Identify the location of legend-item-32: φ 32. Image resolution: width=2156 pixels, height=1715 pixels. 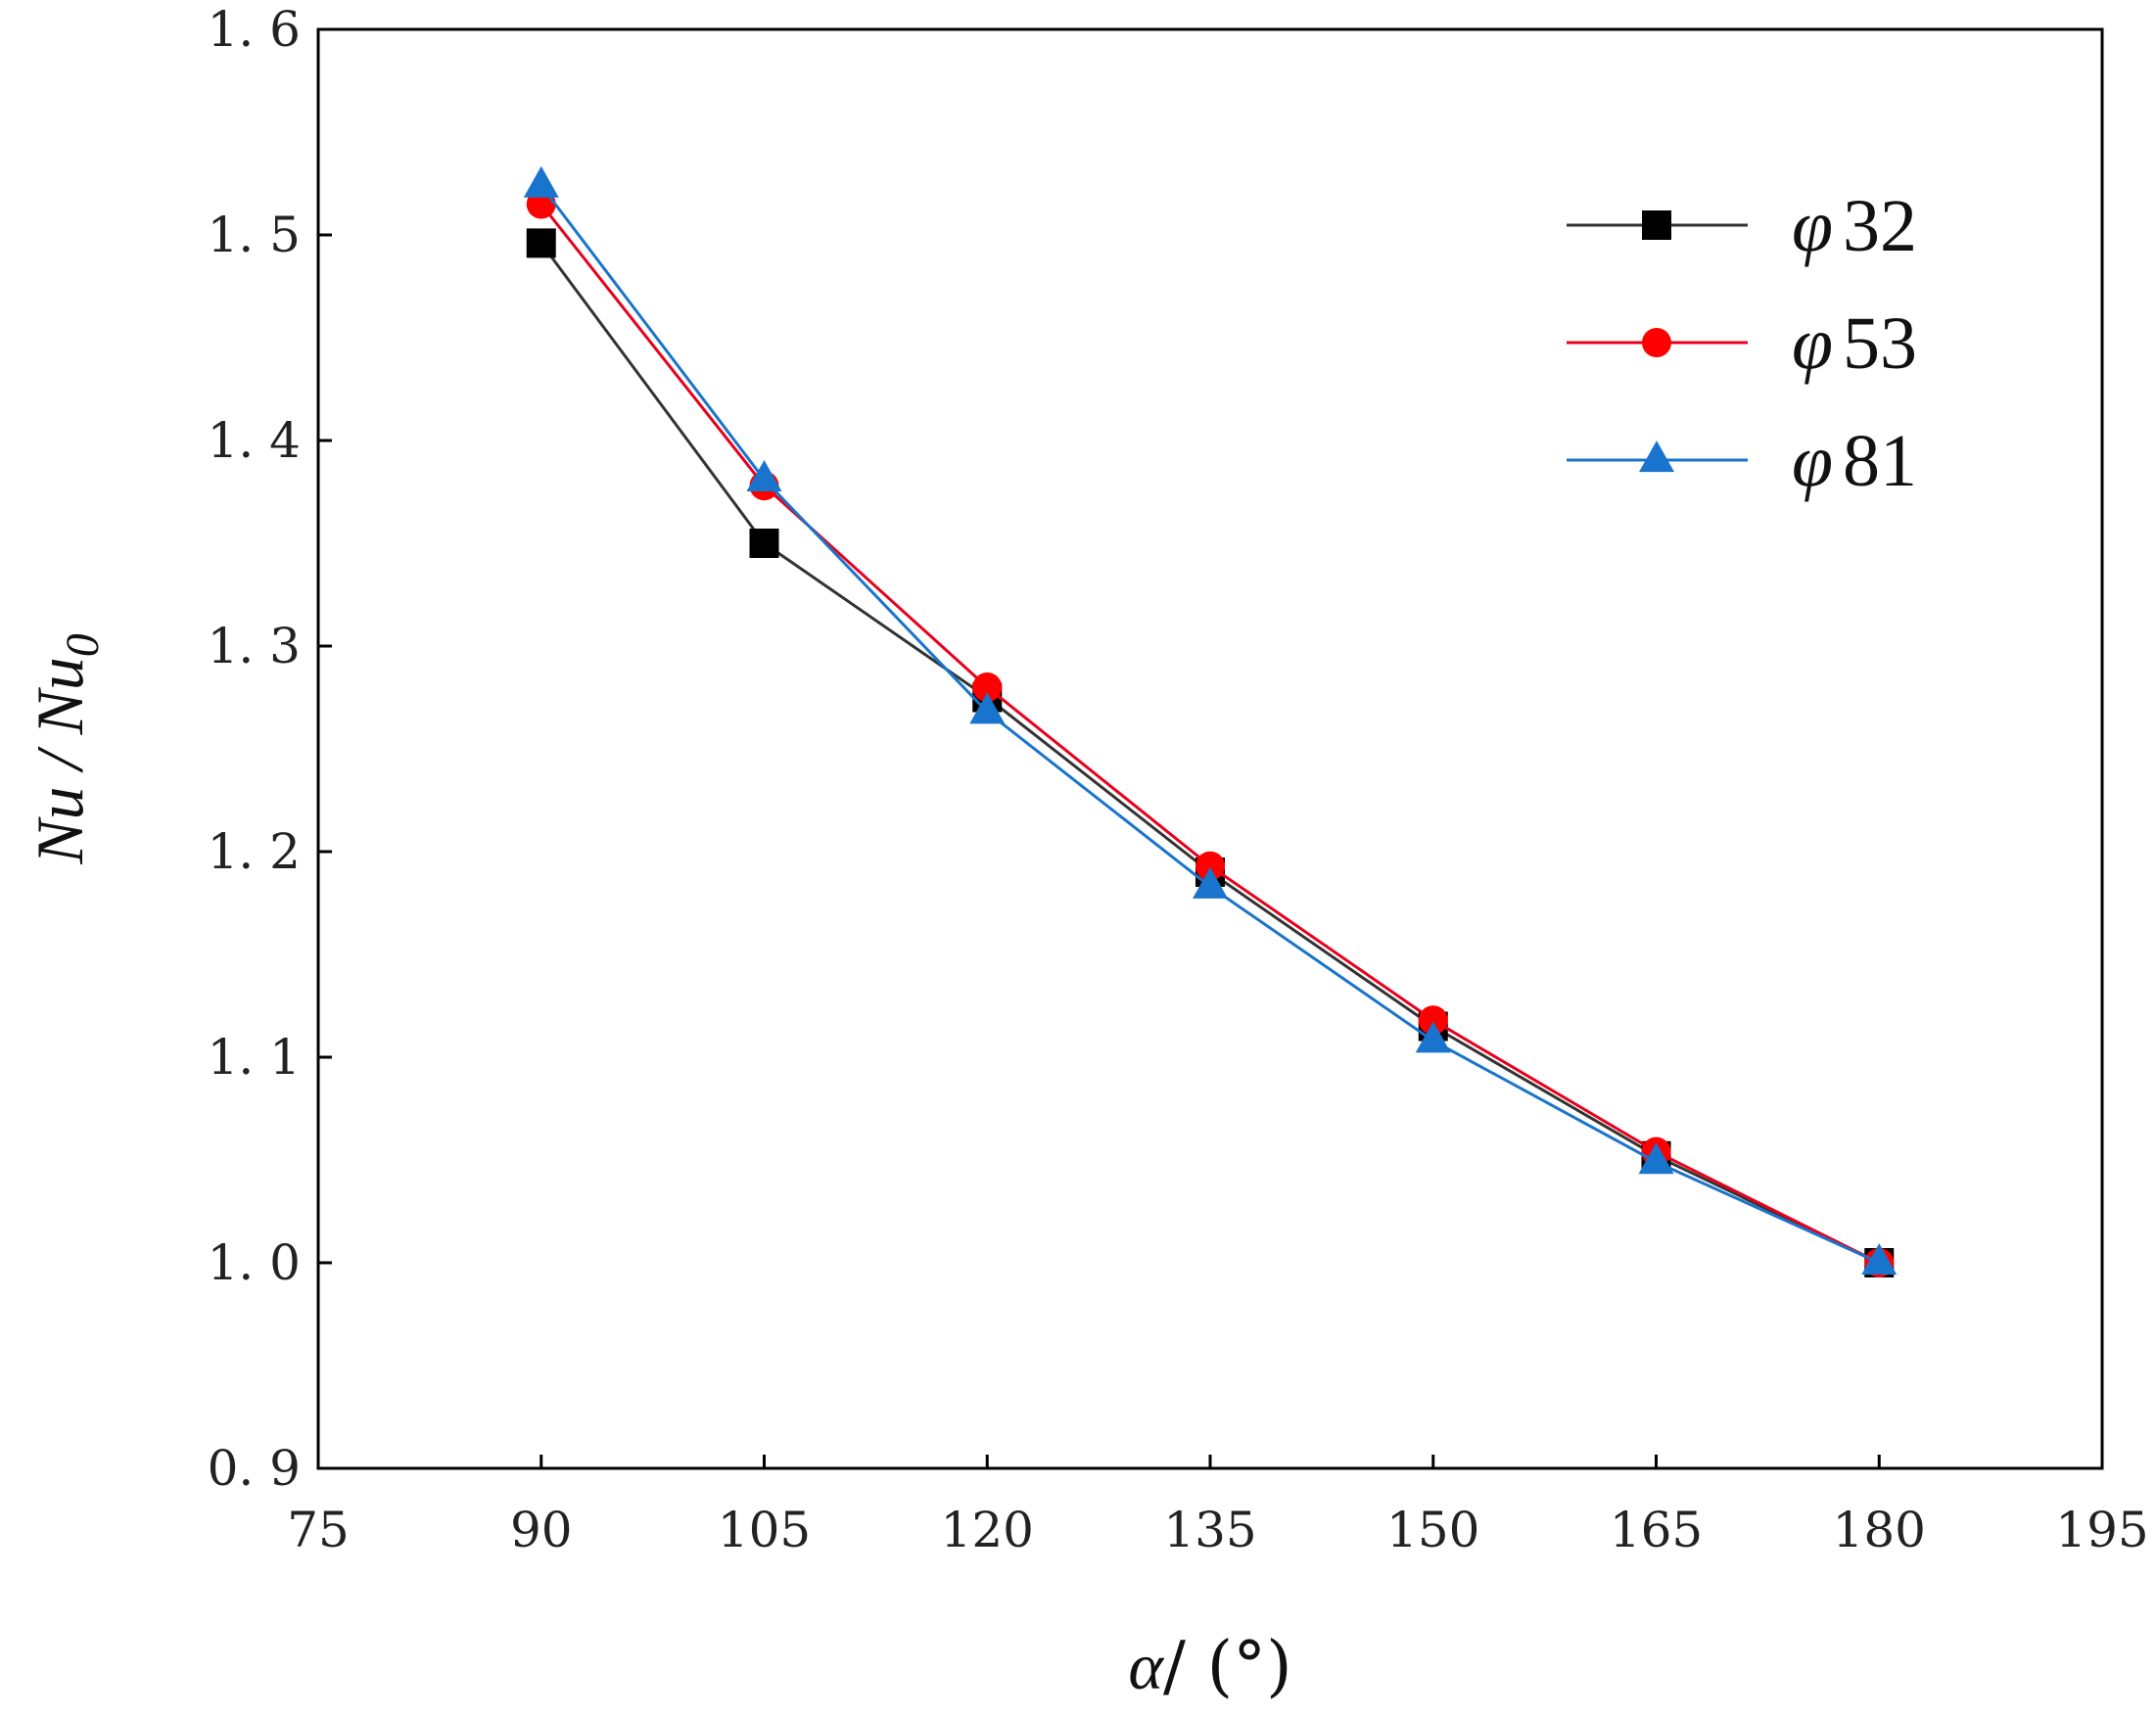
(1742, 226).